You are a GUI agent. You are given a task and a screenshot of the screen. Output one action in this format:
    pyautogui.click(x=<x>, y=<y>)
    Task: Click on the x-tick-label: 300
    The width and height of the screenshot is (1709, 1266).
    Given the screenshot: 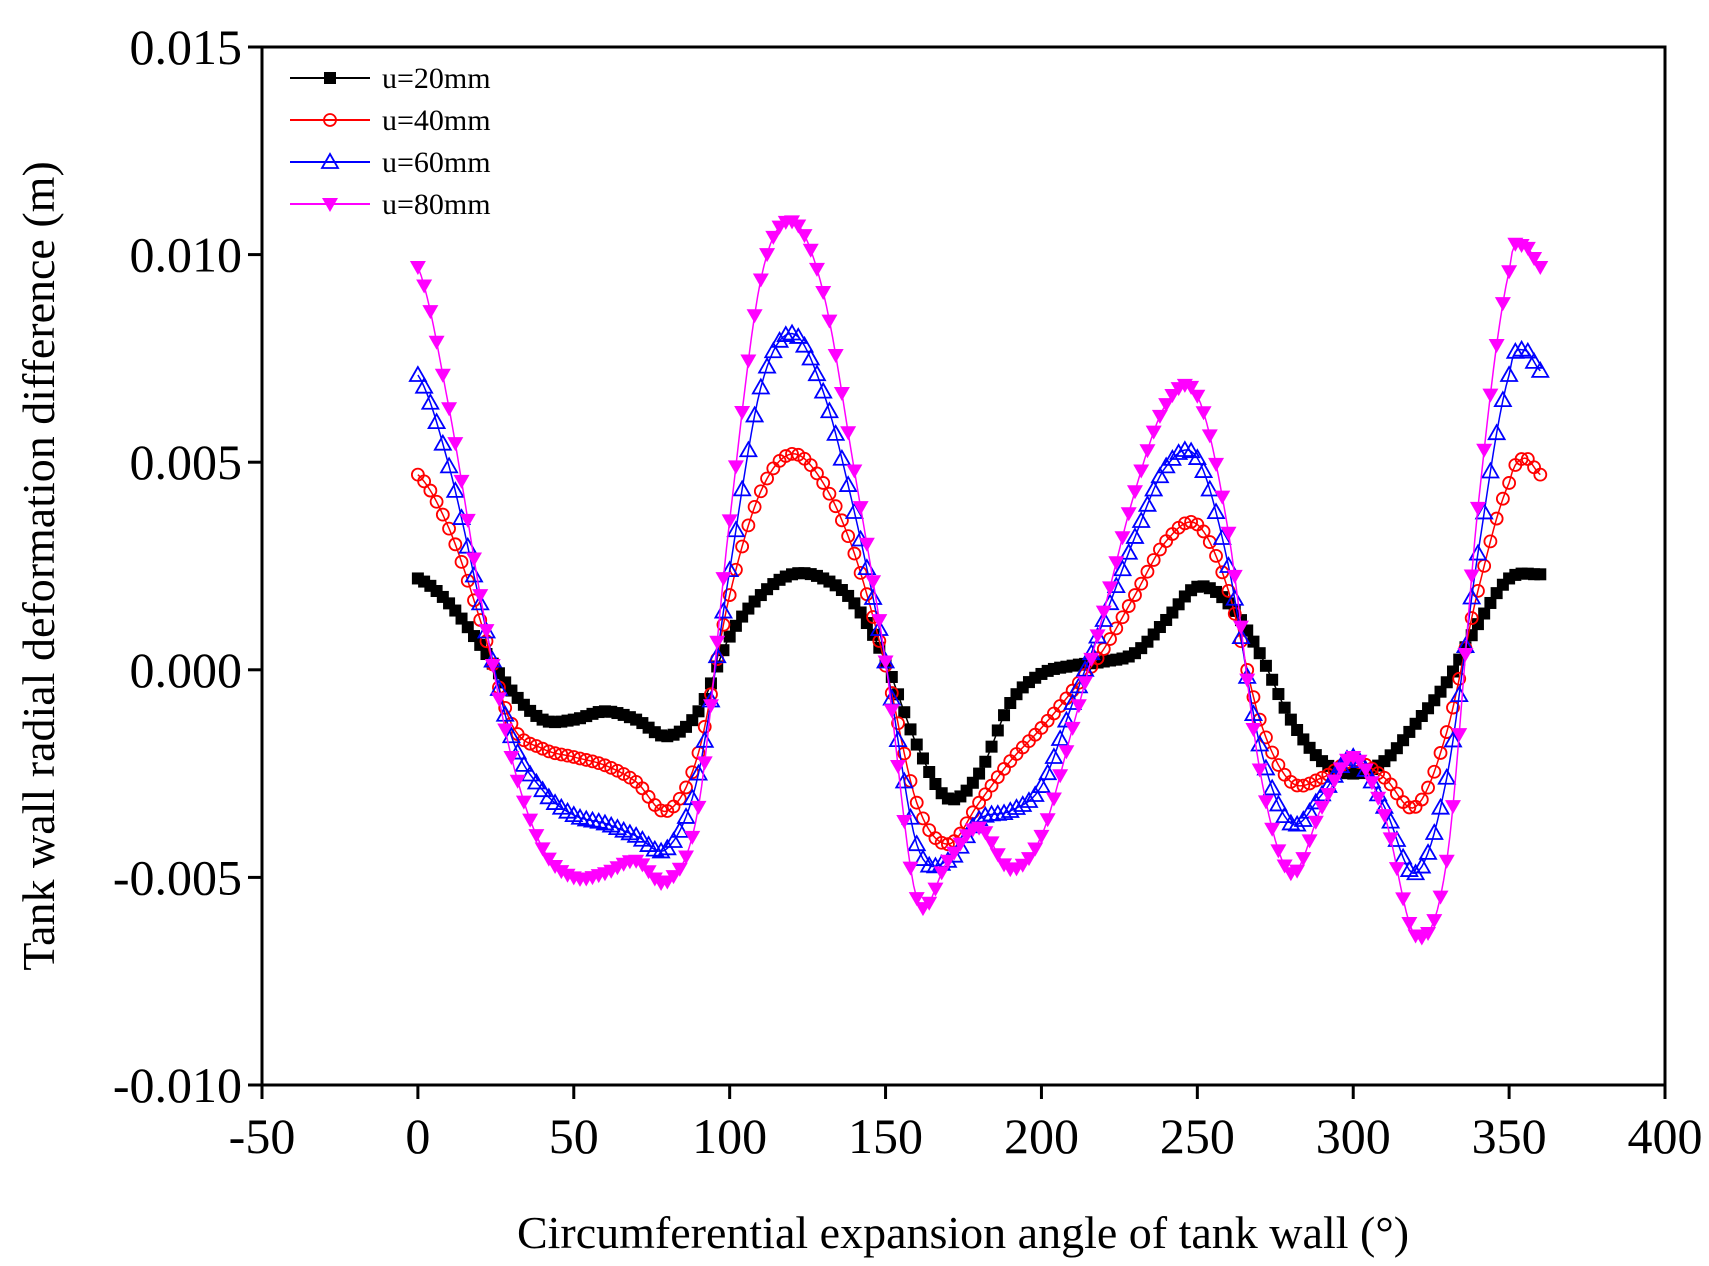 What is the action you would take?
    pyautogui.click(x=1353, y=1136)
    